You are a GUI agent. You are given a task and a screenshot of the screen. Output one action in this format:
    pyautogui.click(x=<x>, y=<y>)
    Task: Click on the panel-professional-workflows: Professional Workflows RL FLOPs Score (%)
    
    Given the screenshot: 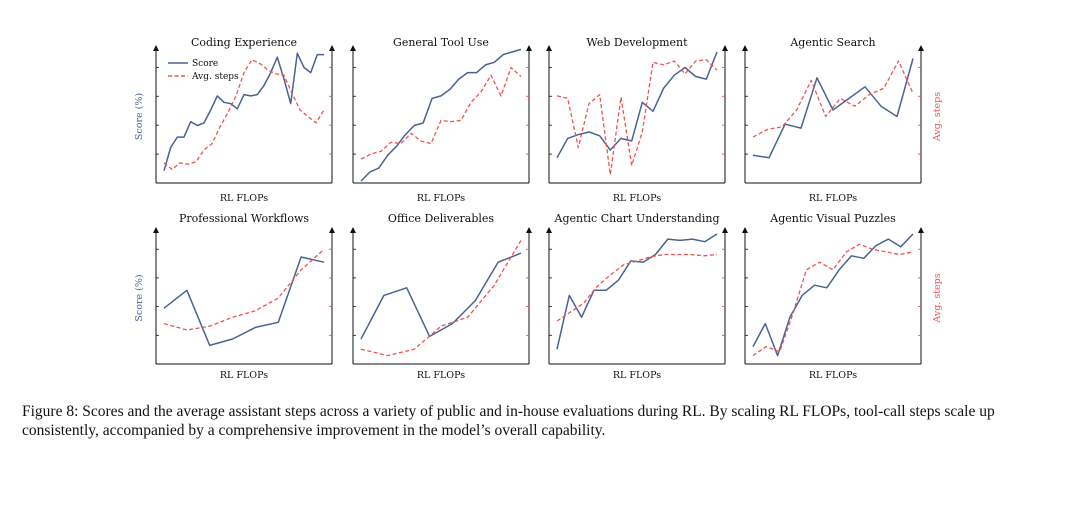 What is the action you would take?
    pyautogui.click(x=234, y=296)
    